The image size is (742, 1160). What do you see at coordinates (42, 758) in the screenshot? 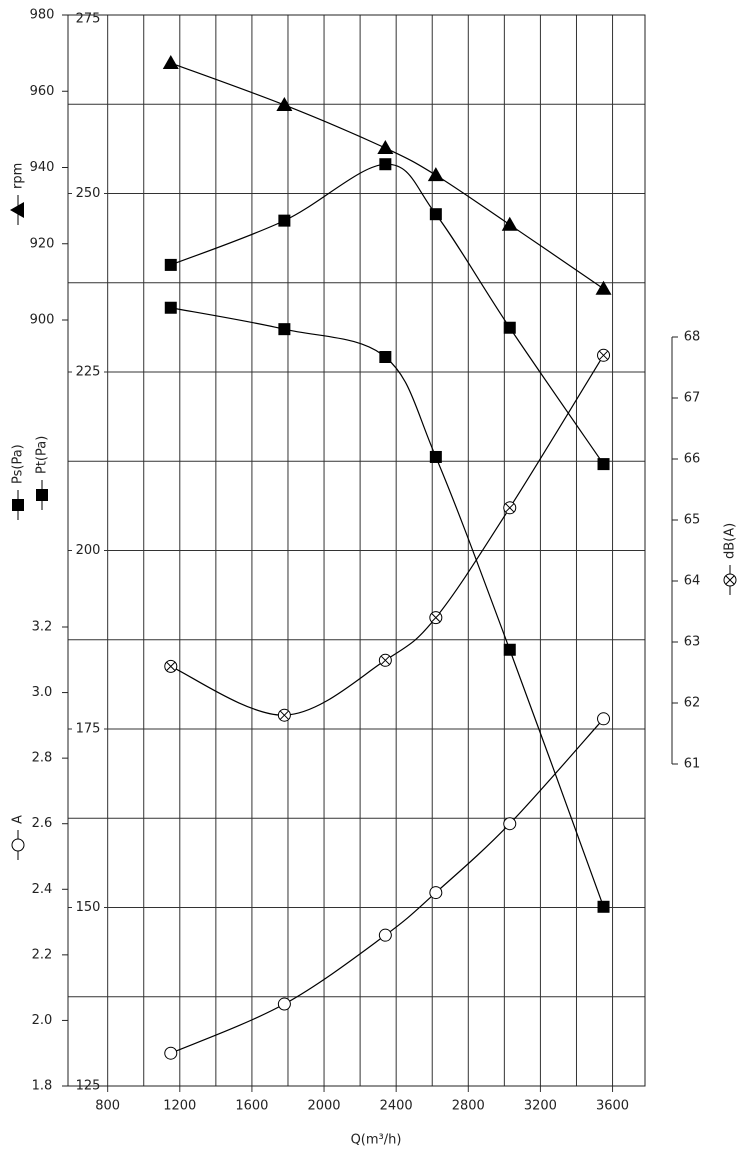
I see `y-tick-label: 2.8` at bounding box center [42, 758].